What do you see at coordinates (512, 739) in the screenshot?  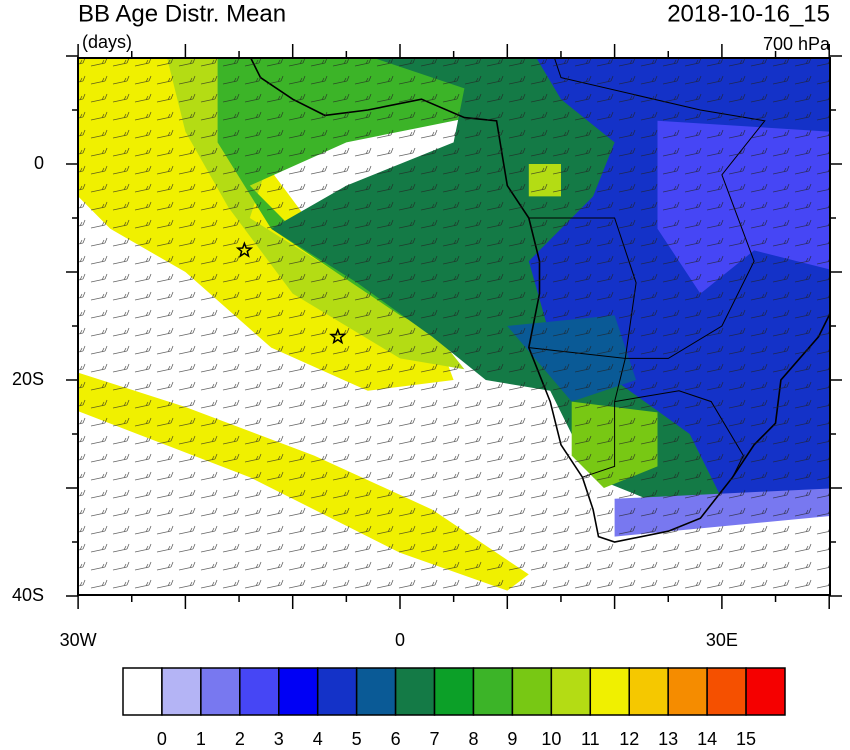 I see `colorbar-label: 9` at bounding box center [512, 739].